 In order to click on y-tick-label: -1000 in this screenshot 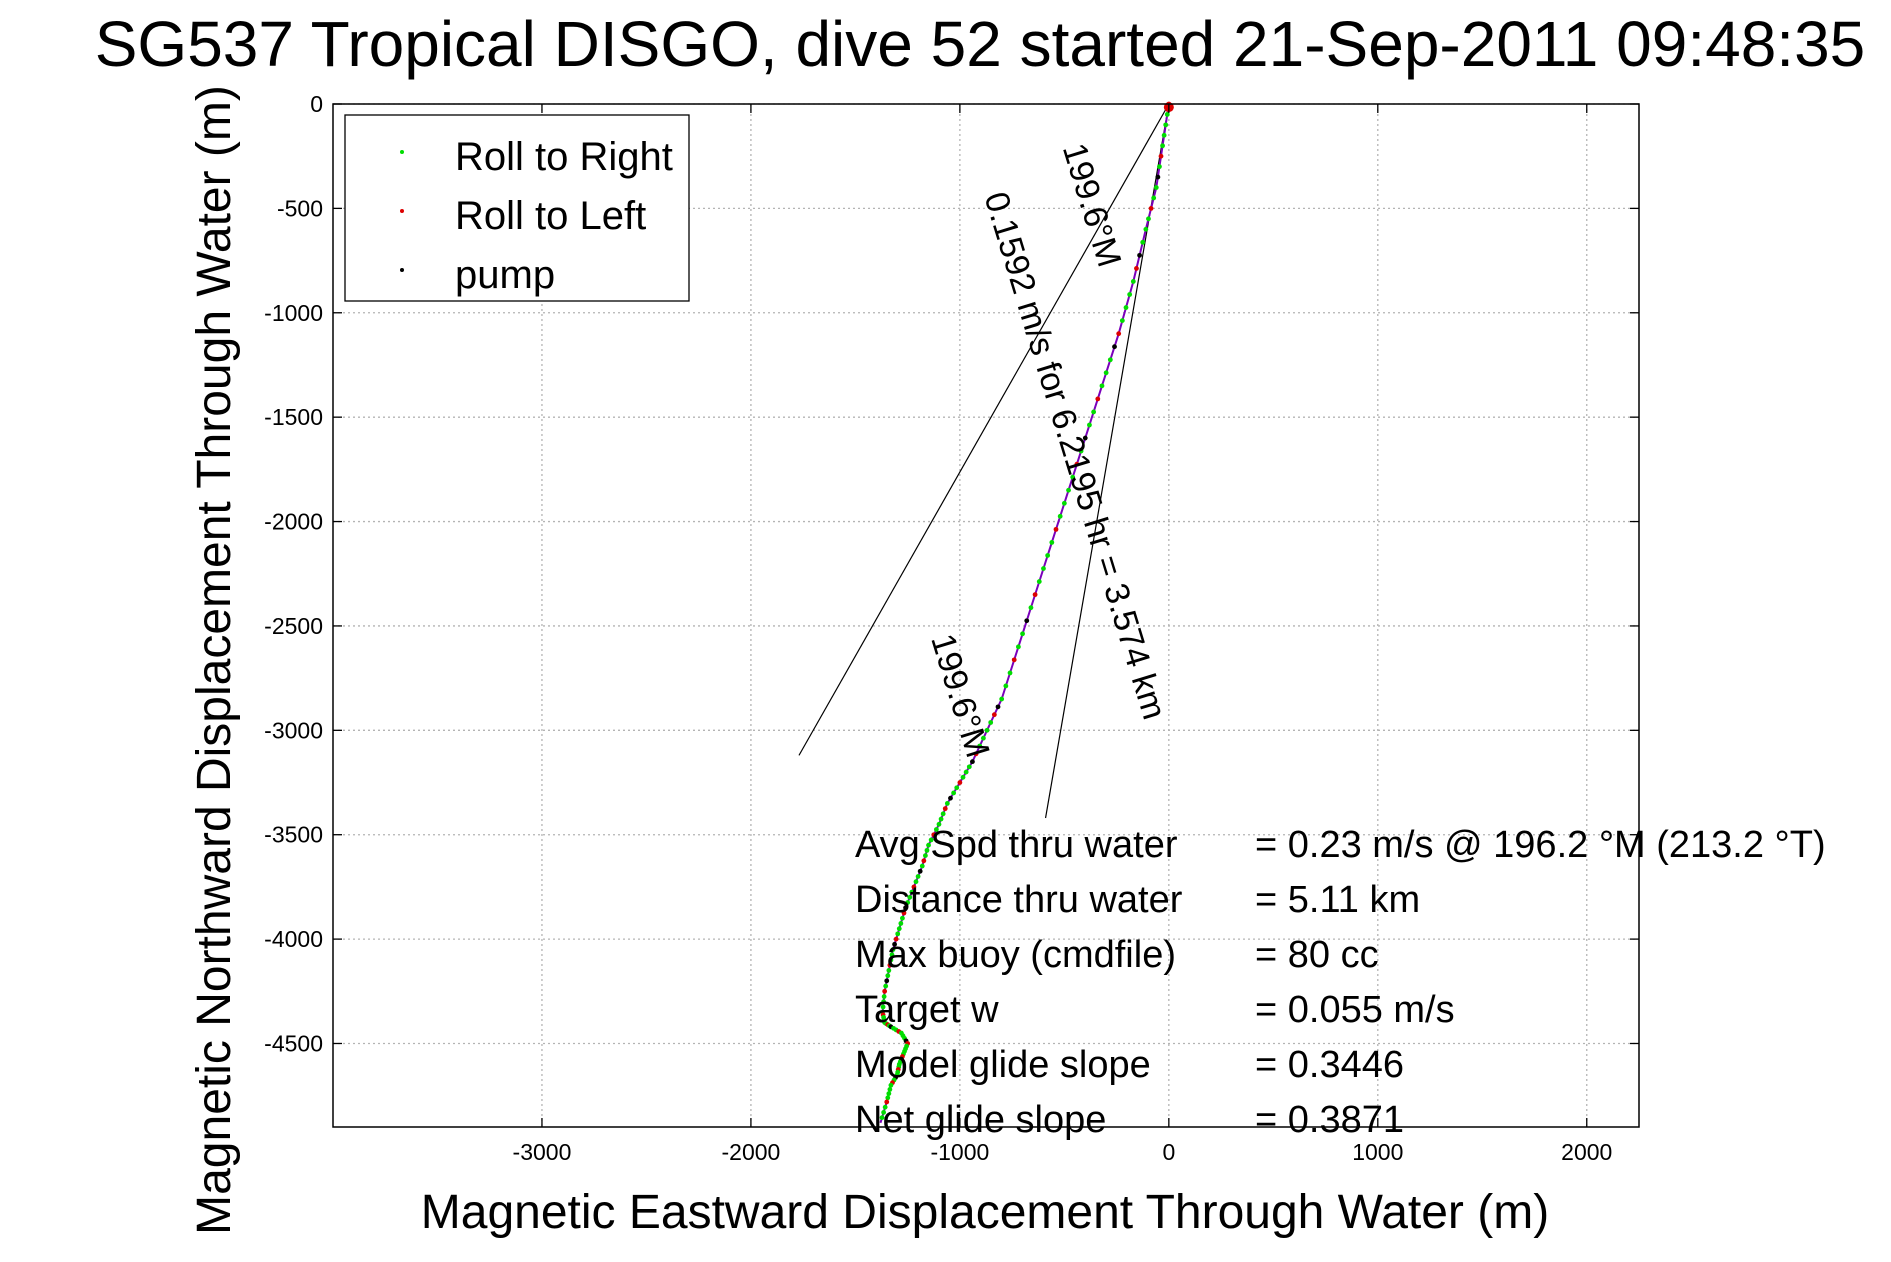, I will do `click(293, 313)`.